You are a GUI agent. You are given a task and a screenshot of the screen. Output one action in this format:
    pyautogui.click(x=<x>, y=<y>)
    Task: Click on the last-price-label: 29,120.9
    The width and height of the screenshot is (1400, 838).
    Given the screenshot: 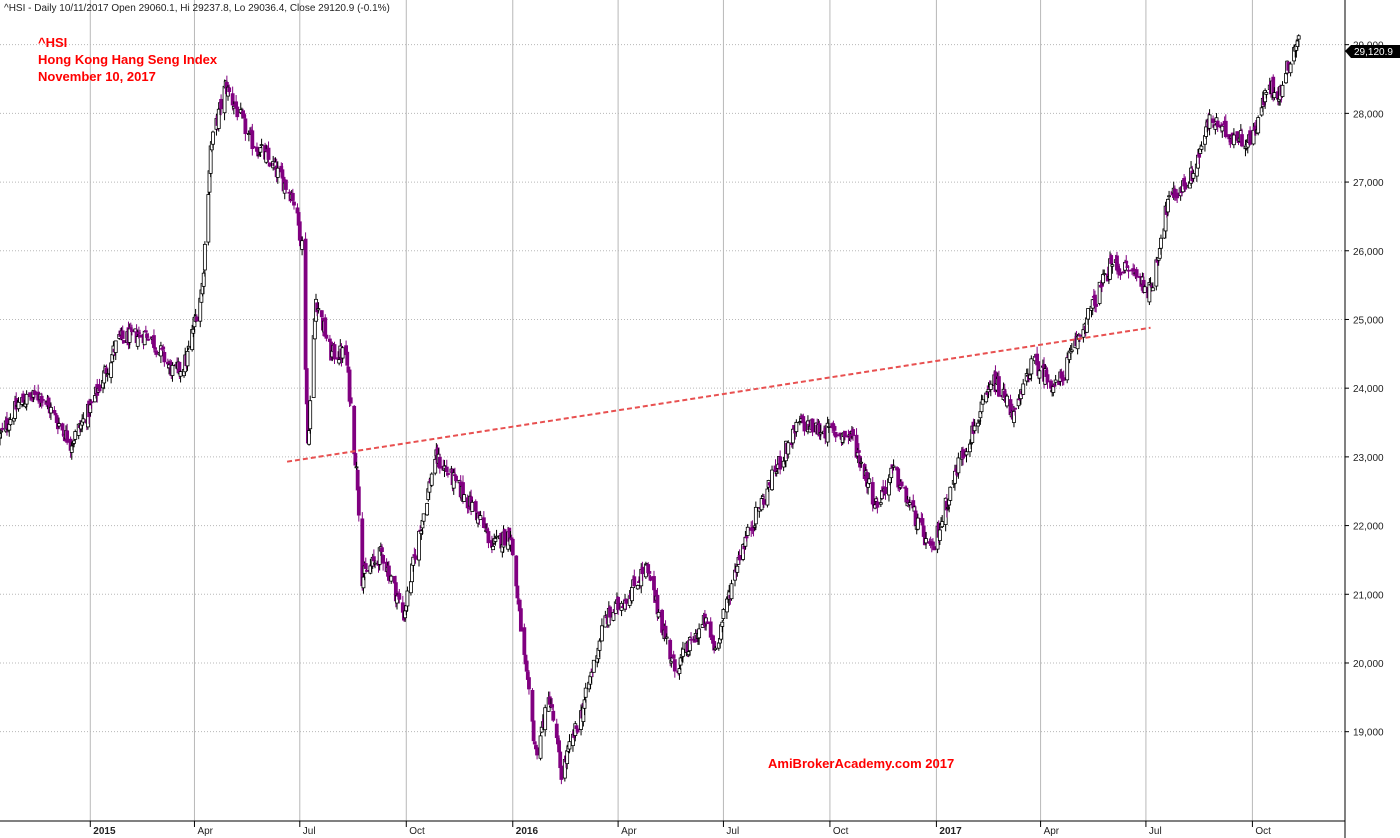 What is the action you would take?
    pyautogui.click(x=1373, y=52)
    